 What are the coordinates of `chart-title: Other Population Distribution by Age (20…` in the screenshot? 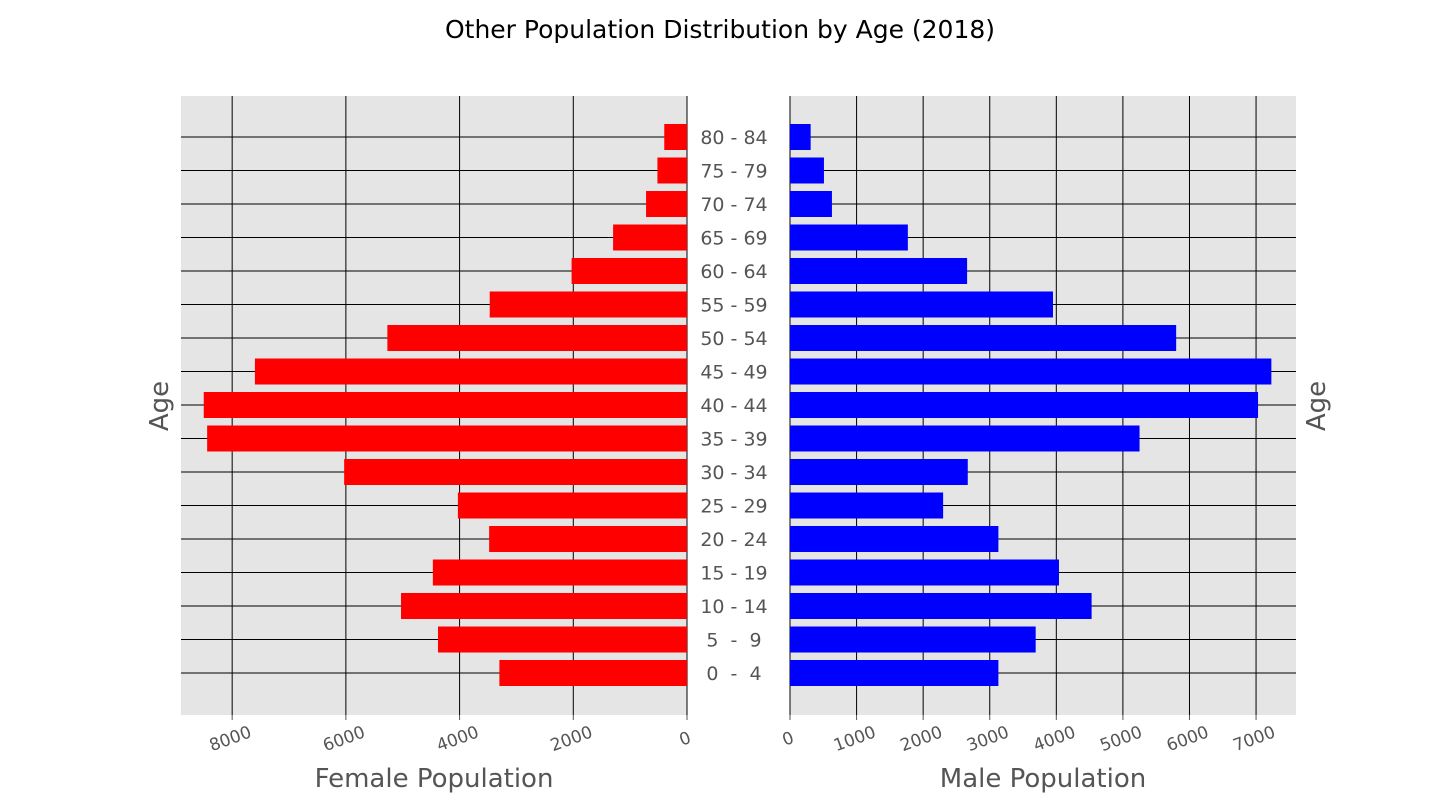 It's located at (720, 29).